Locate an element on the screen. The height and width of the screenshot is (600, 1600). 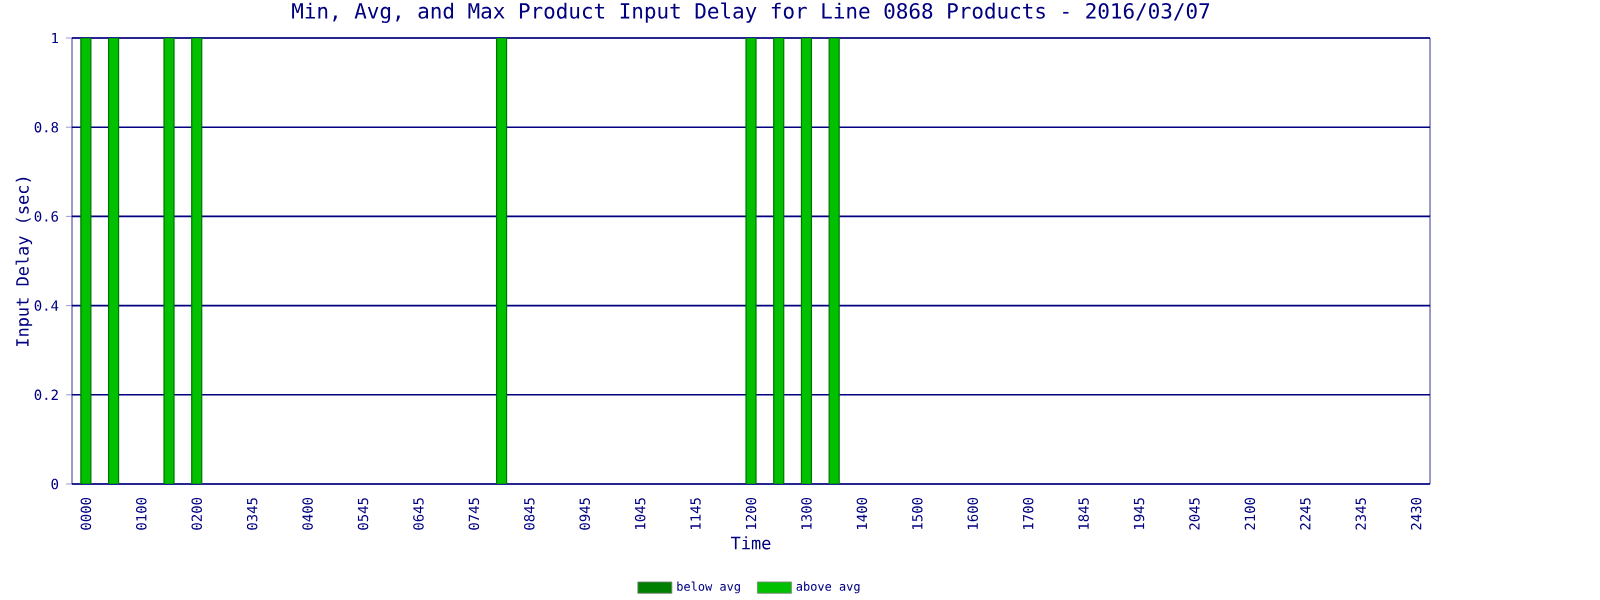
chart-title: Min, Avg, and Max Product Input Delay for Line 0868 Products - 2016/03/07 is located at coordinates (751, 13).